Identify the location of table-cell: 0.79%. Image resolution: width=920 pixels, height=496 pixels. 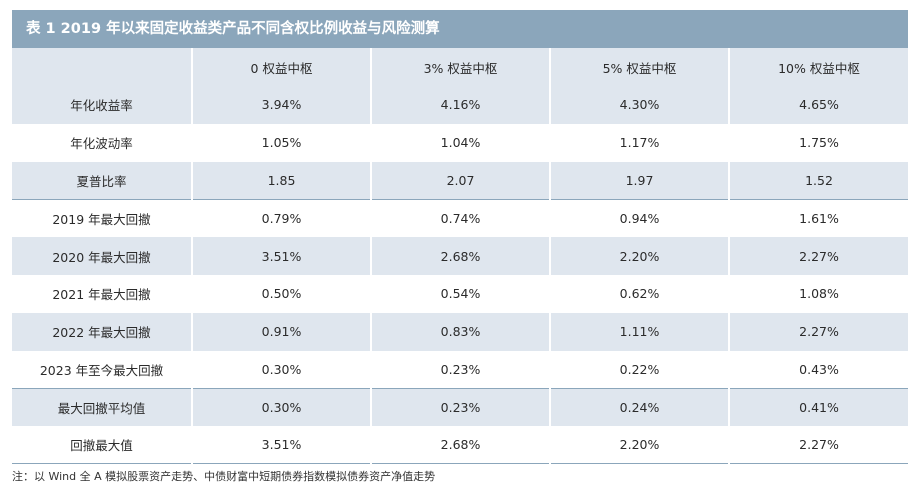
(281, 218).